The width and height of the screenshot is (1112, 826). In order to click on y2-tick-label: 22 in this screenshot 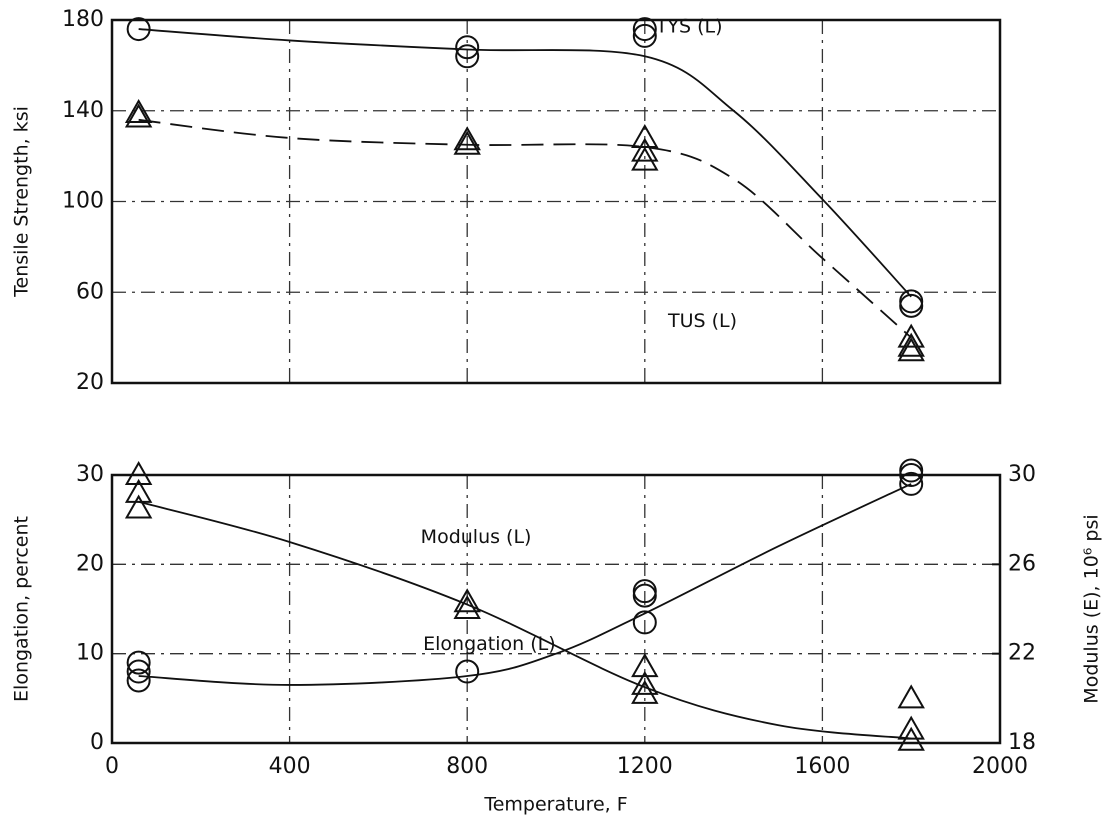, I will do `click(1022, 653)`.